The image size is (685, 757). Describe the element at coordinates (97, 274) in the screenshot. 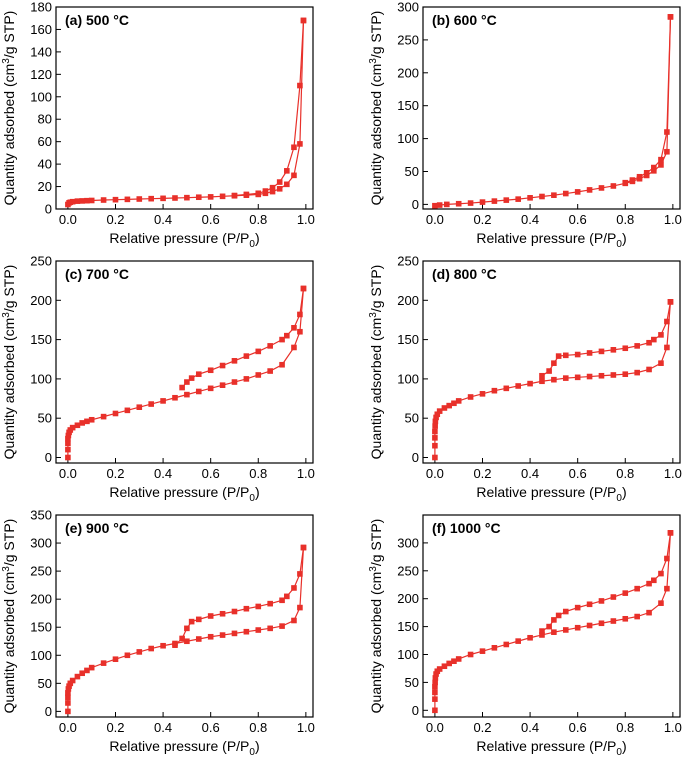

I see `panel-title: (c) 700 °C` at that location.